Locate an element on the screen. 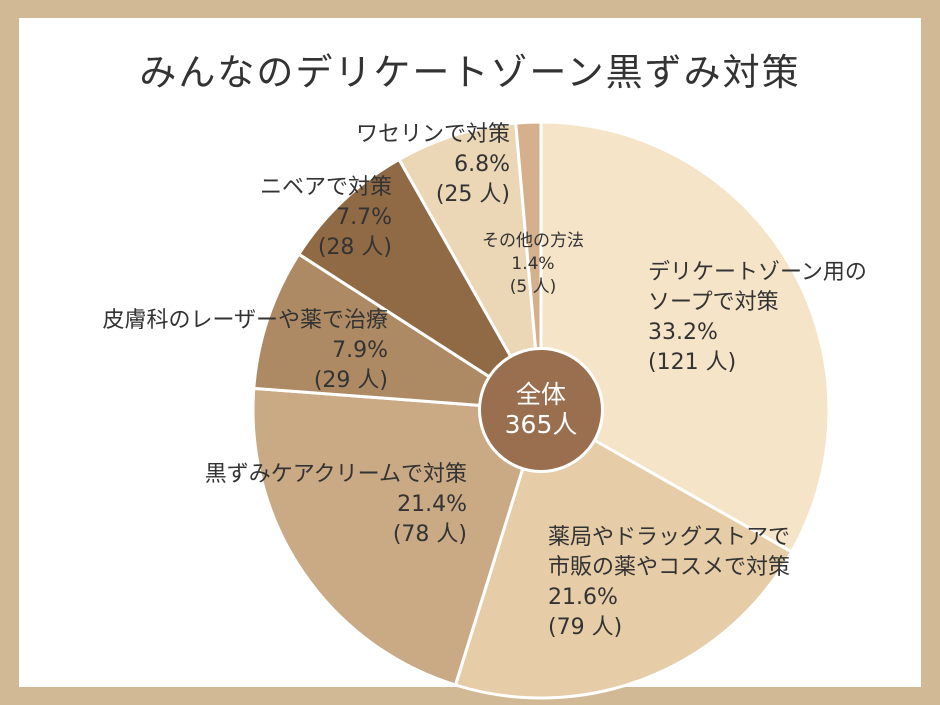 Image resolution: width=940 pixels, height=705 pixels. slice-nivea is located at coordinates (419, 284).